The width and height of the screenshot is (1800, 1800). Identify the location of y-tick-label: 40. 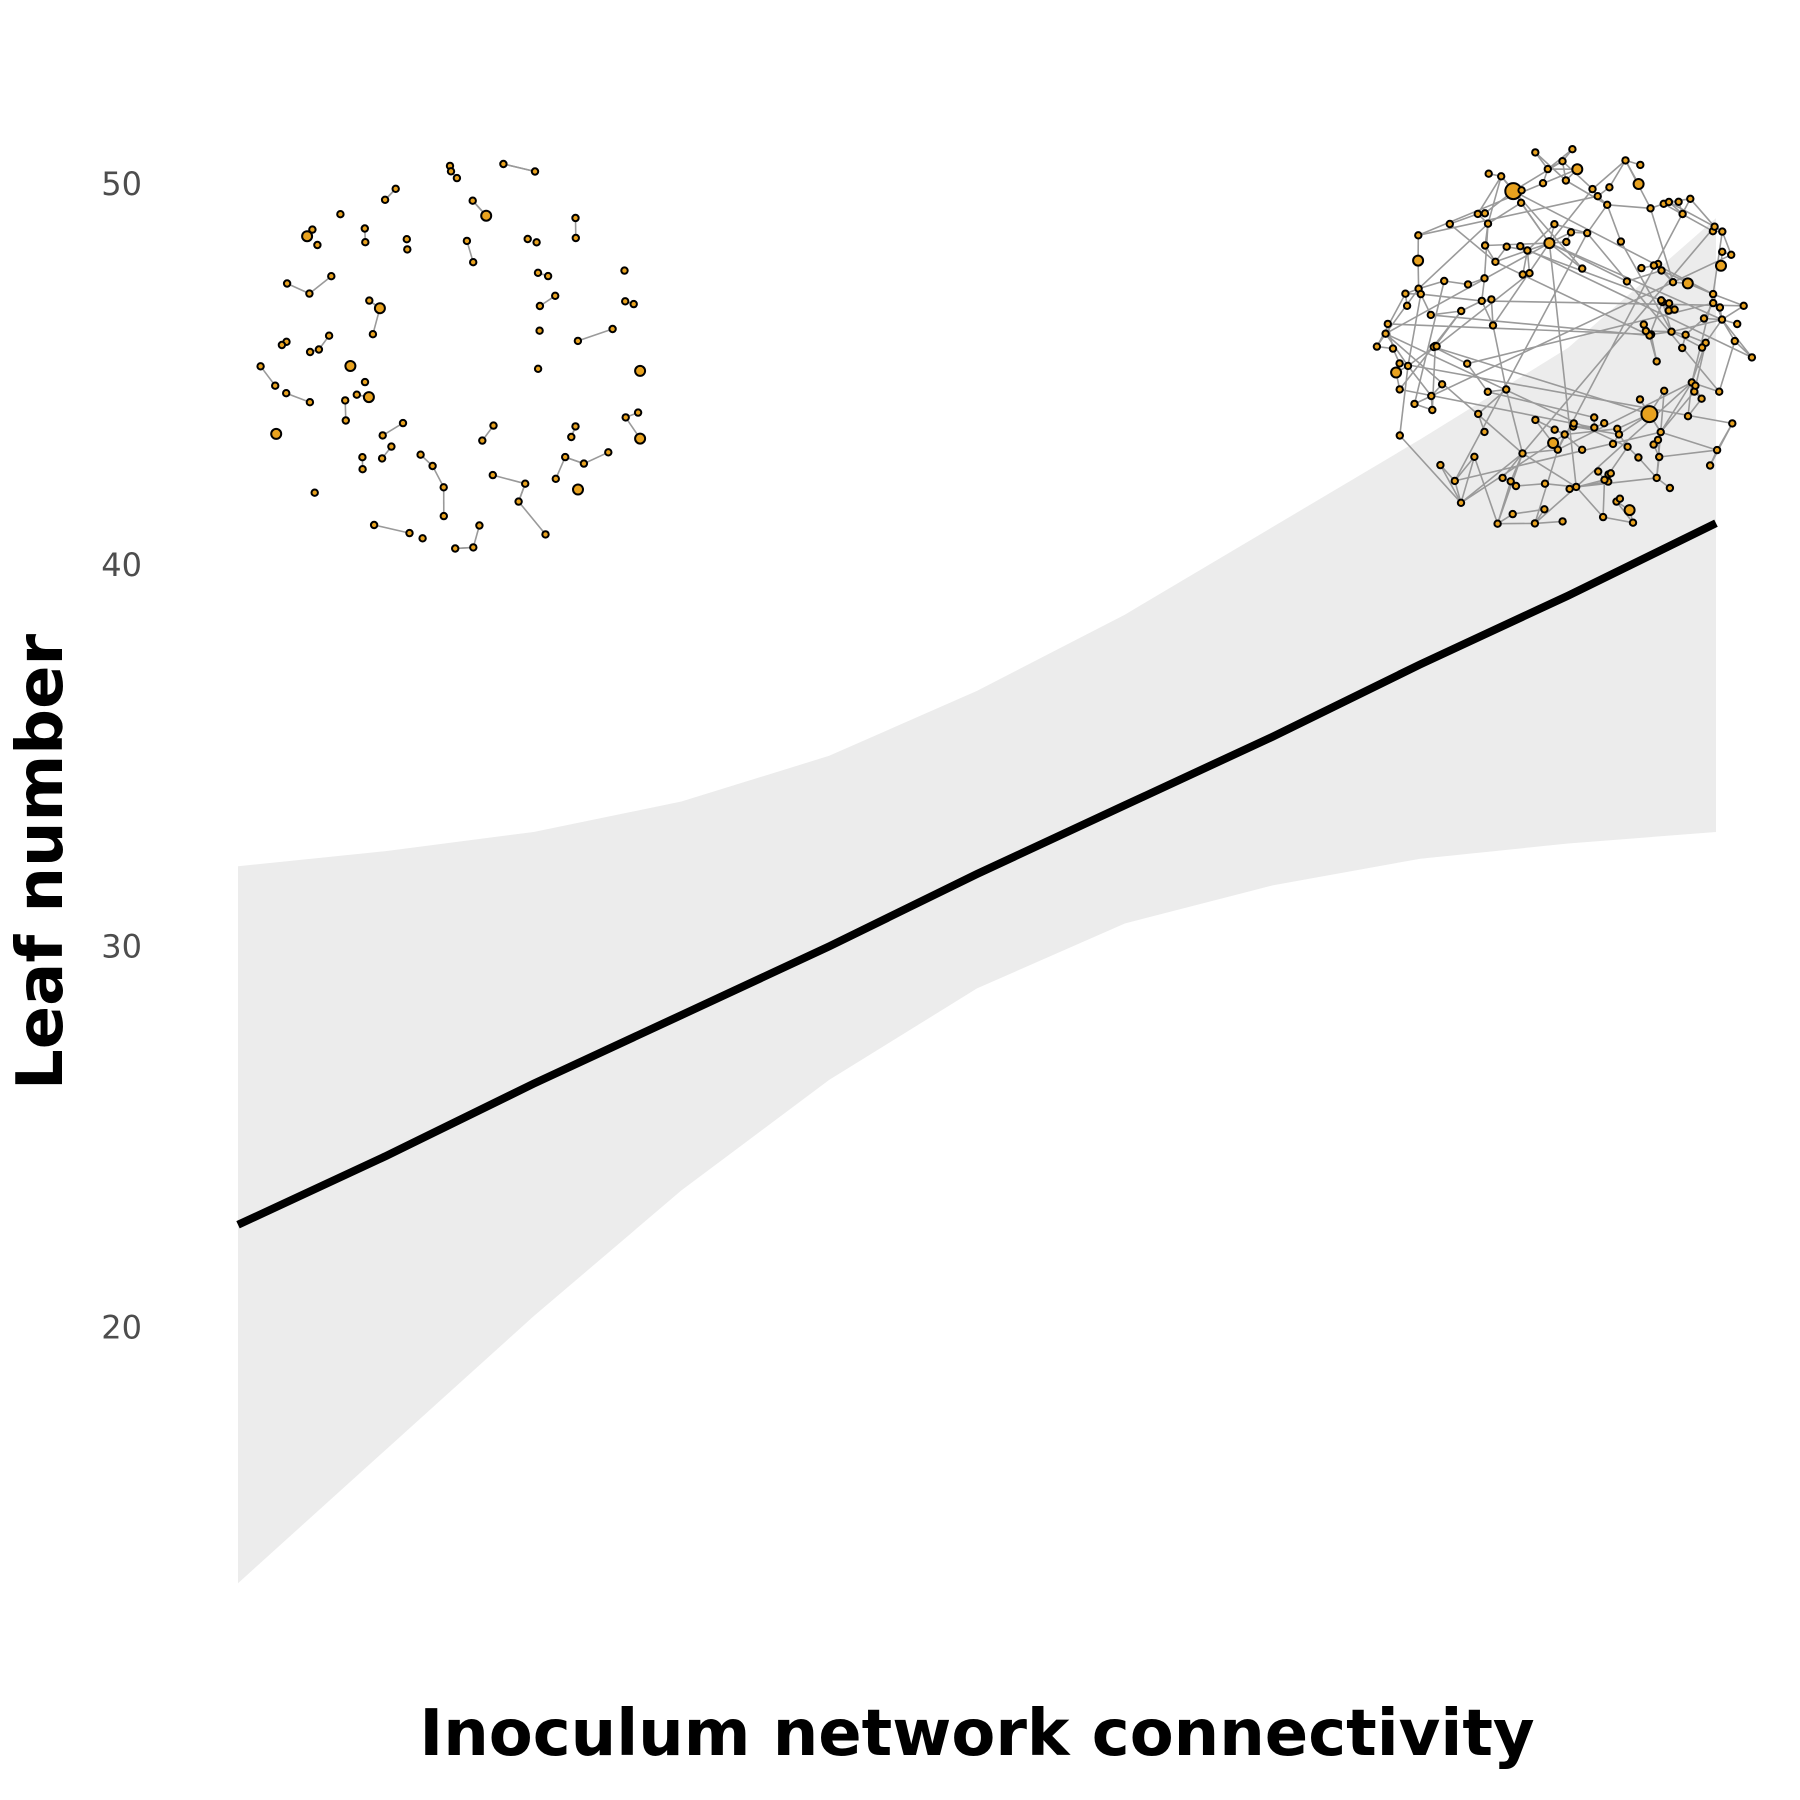
(121, 565).